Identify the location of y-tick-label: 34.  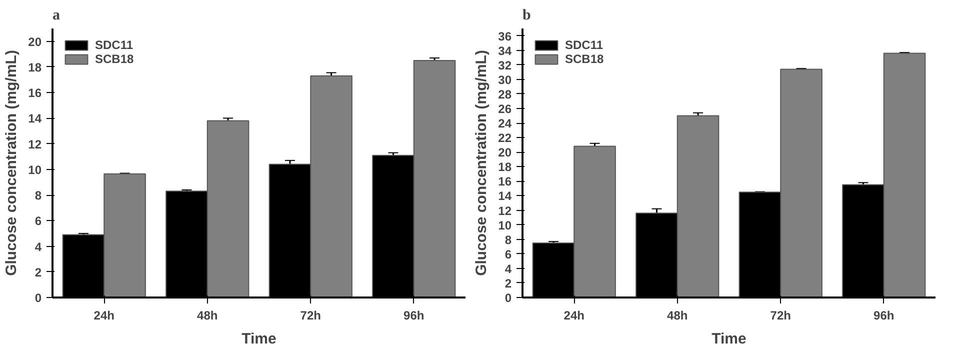
(505, 51).